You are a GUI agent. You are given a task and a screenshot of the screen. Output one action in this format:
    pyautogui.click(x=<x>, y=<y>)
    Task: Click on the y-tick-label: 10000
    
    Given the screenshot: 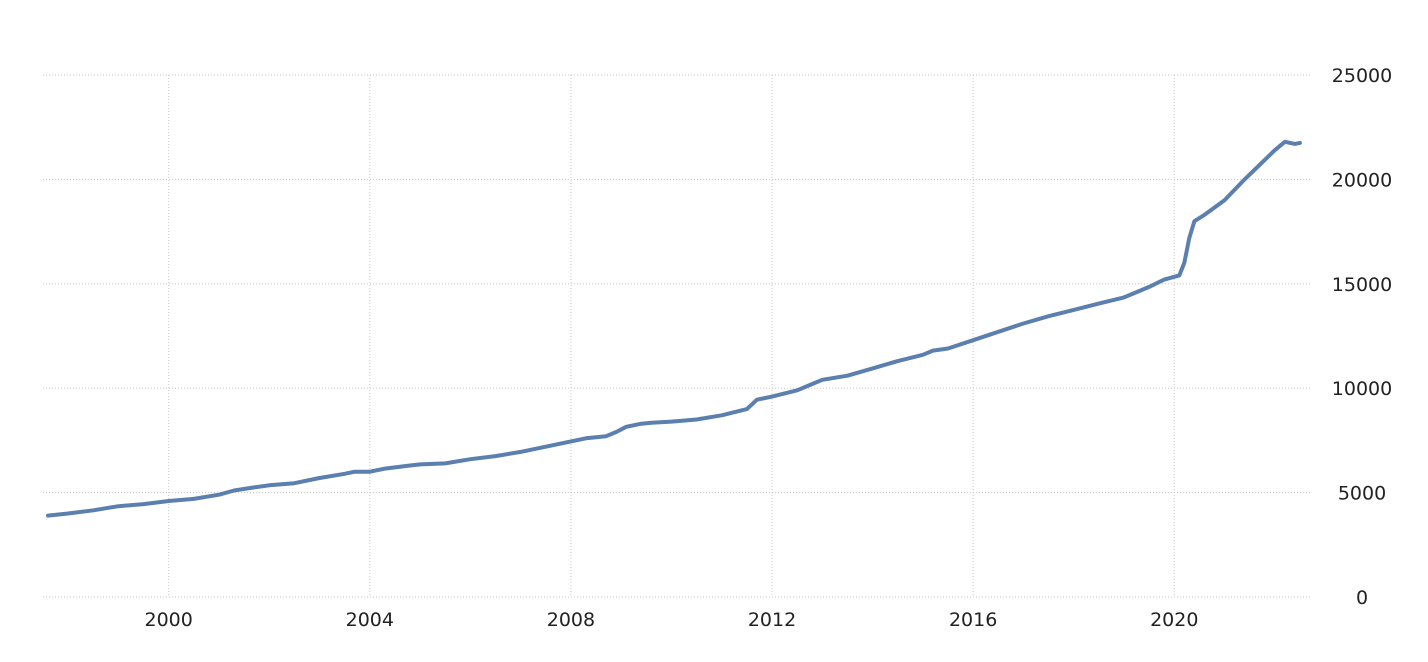 What is the action you would take?
    pyautogui.click(x=1362, y=389)
    